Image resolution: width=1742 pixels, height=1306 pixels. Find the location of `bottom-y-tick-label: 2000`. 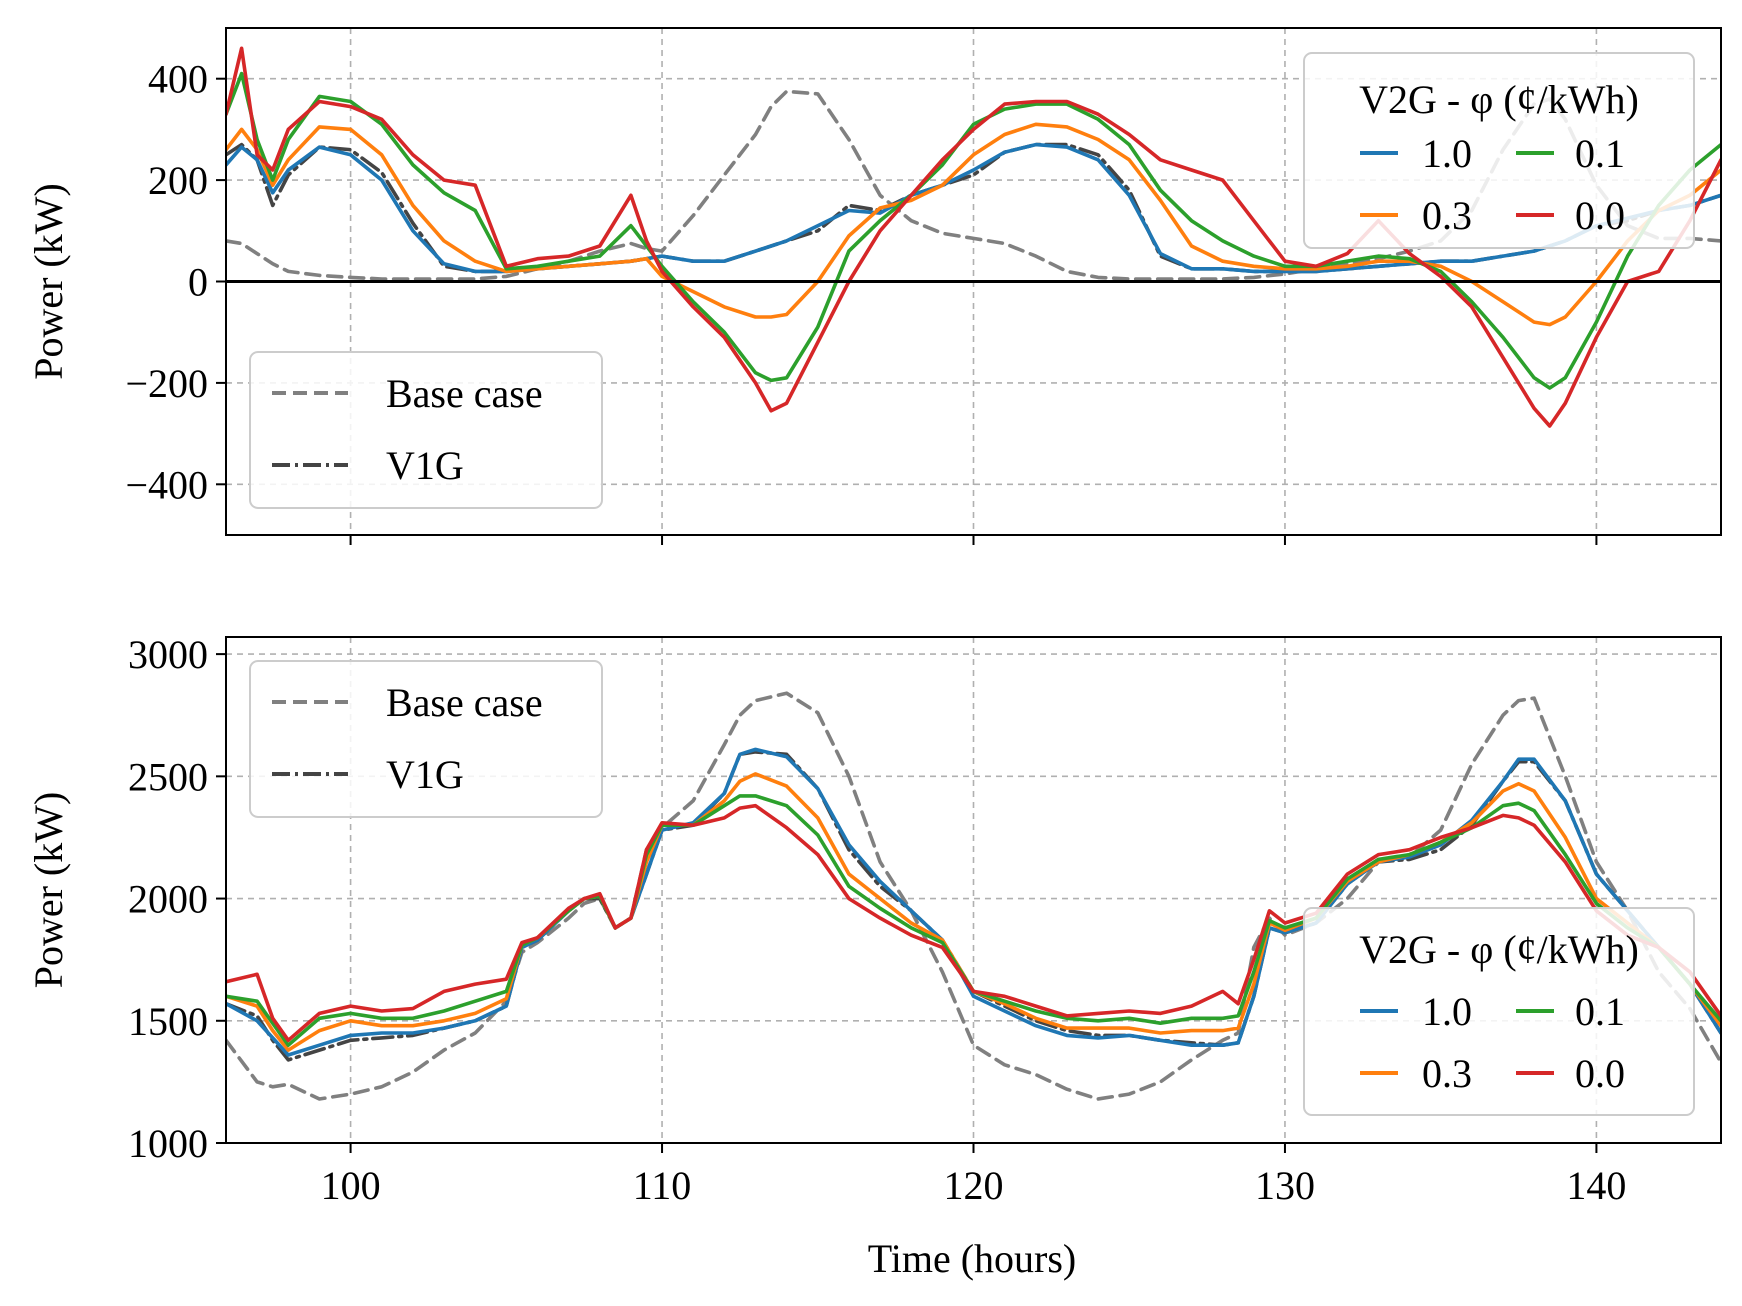

bottom-y-tick-label: 2000 is located at coordinates (168, 899).